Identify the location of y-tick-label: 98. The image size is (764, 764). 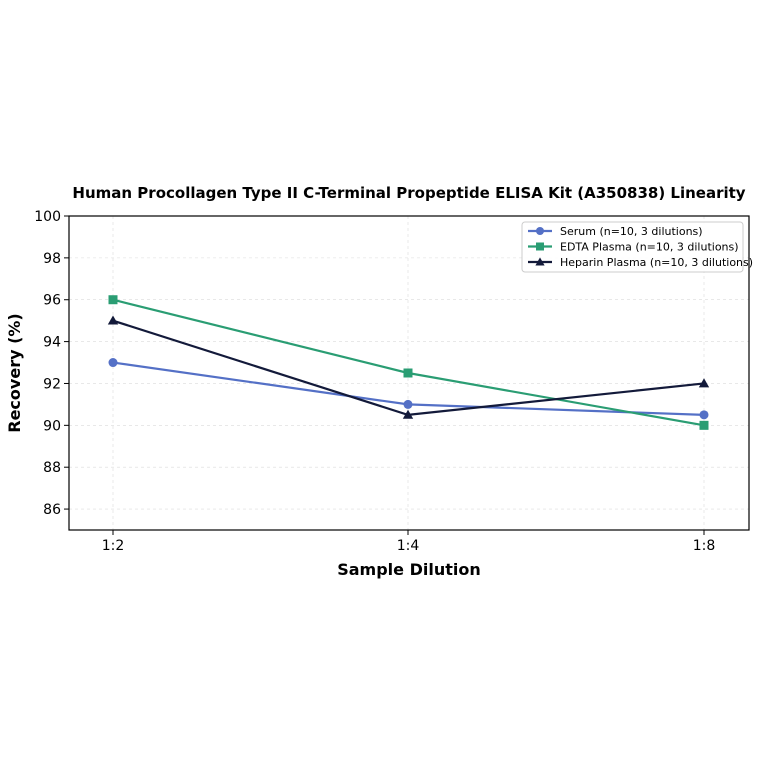
(52, 259).